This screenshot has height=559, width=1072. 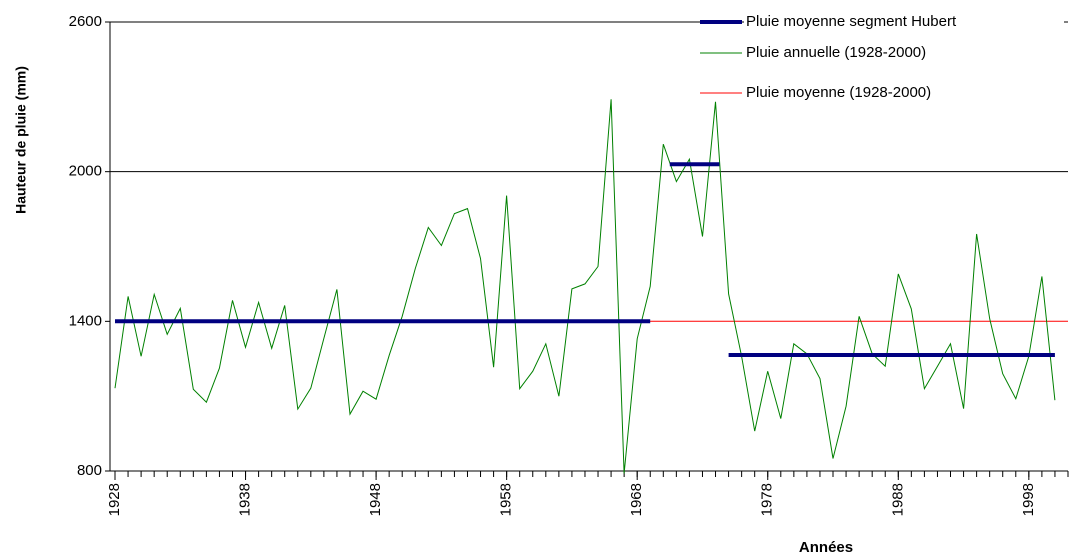 I want to click on x-tick-label: 1968, so click(x=636, y=499).